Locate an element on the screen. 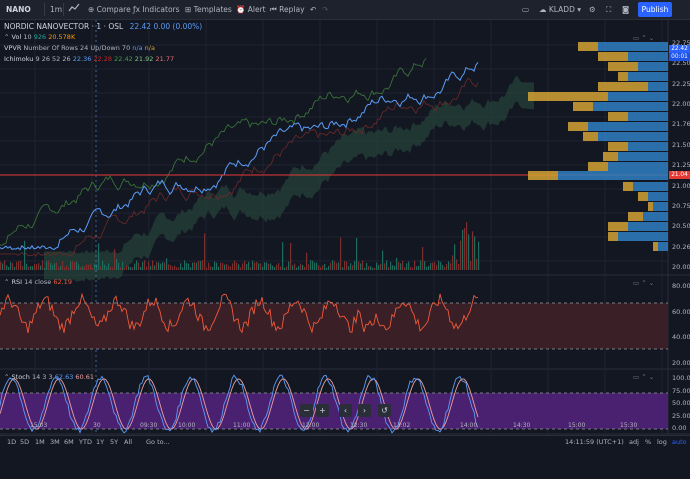 Image resolution: width=690 pixels, height=479 pixels. rsi-legend: ⌃ RSI 14 close 62.19 is located at coordinates (38, 282).